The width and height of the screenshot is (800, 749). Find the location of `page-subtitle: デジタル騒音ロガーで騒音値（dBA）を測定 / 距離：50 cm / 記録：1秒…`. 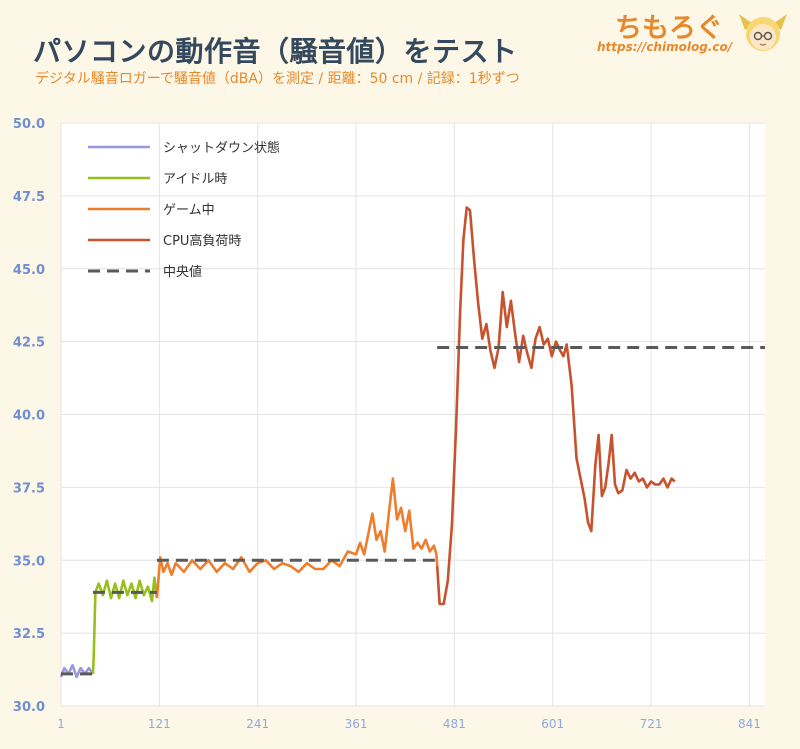

page-subtitle: デジタル騒音ロガーで騒音値（dBA）を測定 / 距離：50 cm / 記録：1秒… is located at coordinates (277, 79).